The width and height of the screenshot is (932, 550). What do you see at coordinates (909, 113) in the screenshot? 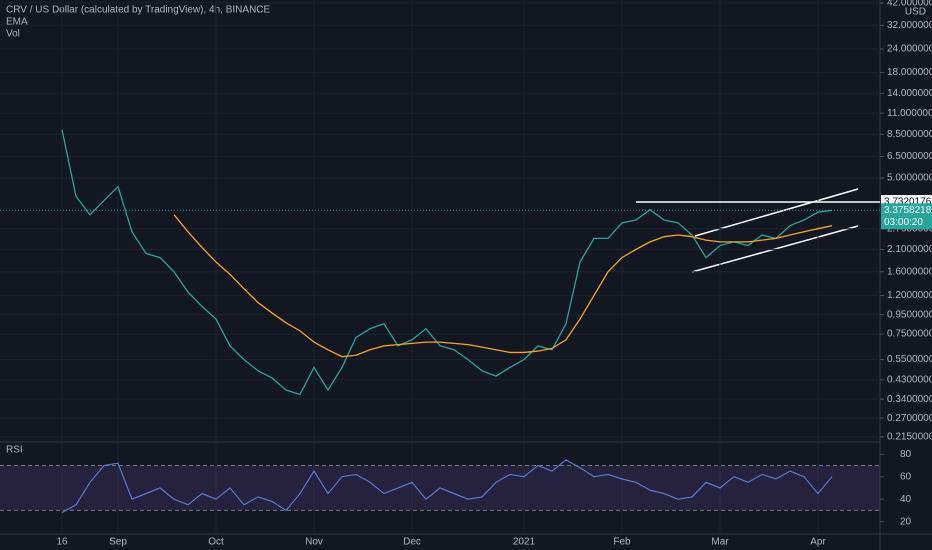
I see `y-tick-label: 11.0000000` at bounding box center [909, 113].